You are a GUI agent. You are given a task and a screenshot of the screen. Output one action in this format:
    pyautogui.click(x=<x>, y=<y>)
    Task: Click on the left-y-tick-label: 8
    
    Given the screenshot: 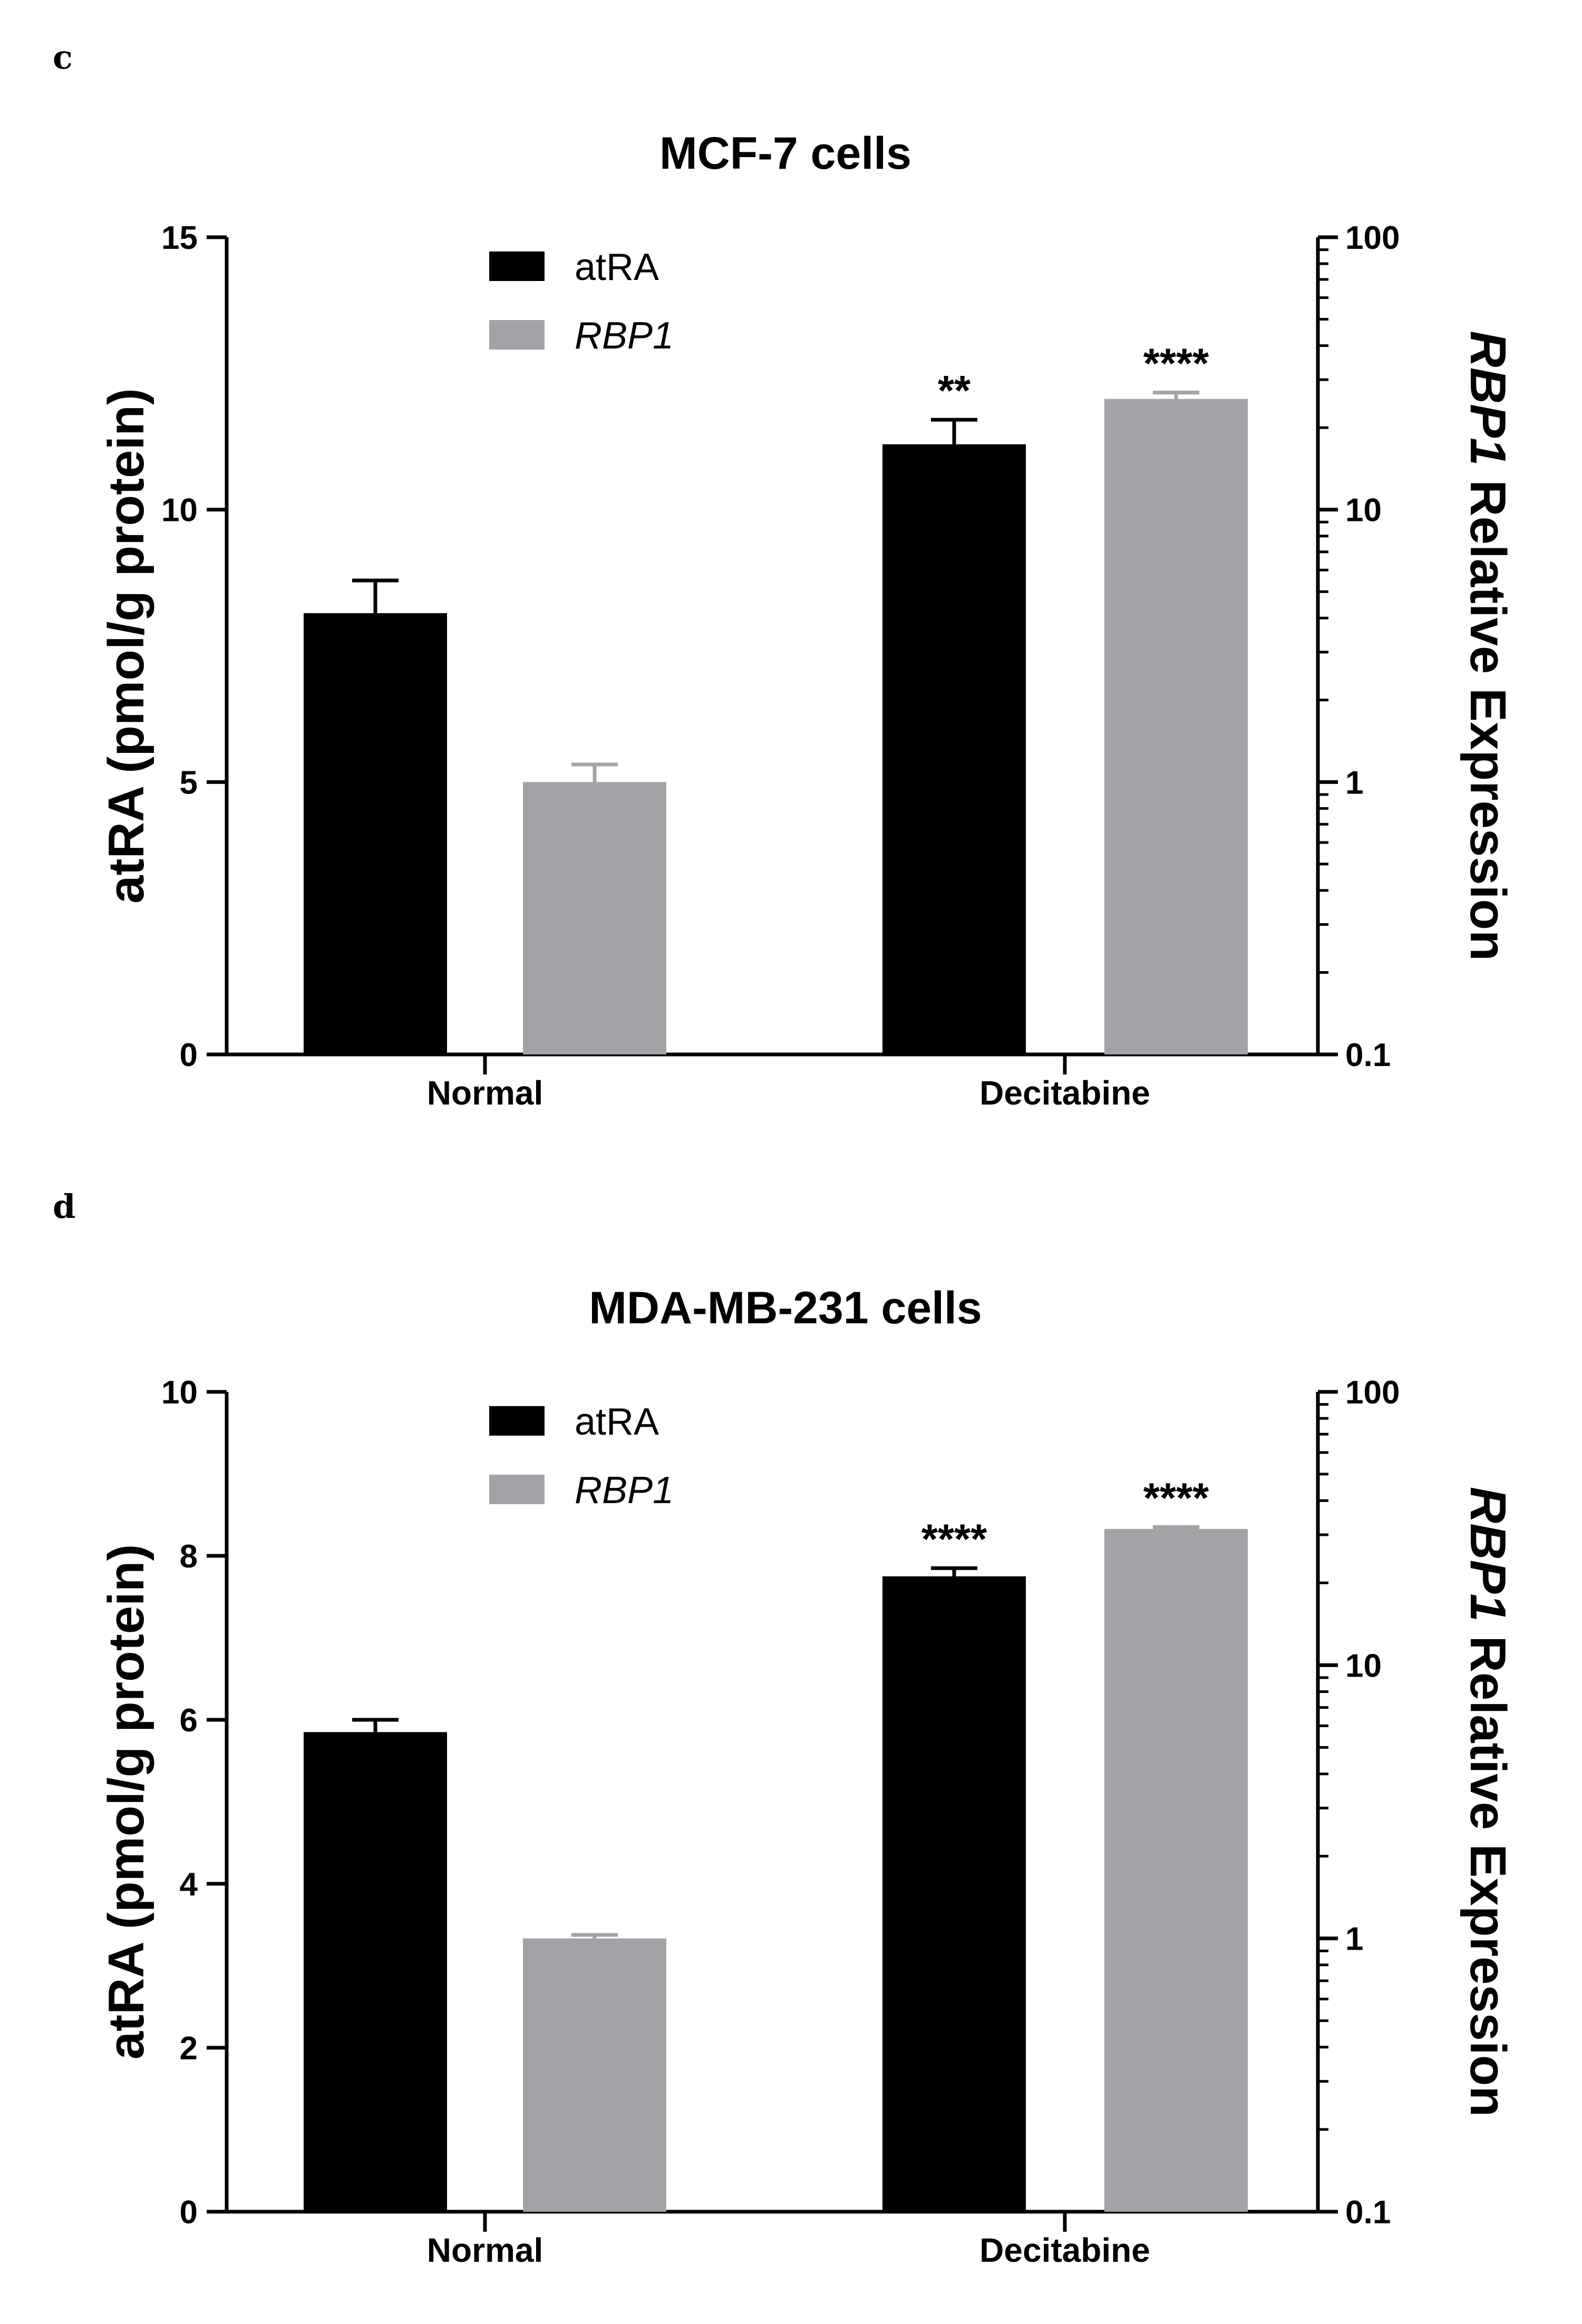 What is the action you would take?
    pyautogui.click(x=189, y=1557)
    